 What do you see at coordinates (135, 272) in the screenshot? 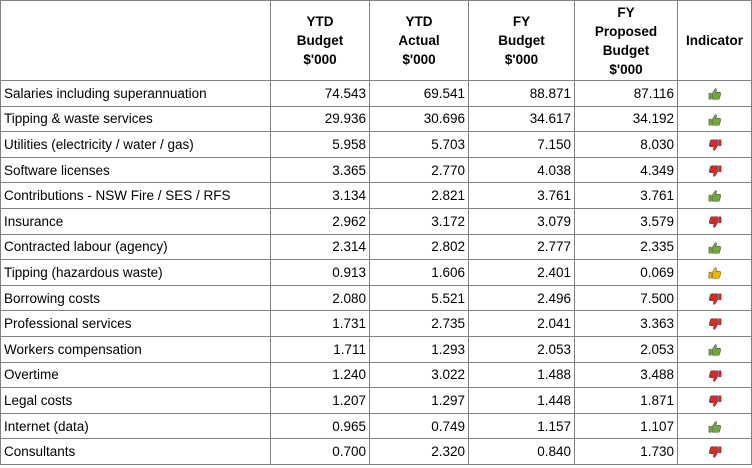
I see `row-name: Tipping (hazardous waste)` at bounding box center [135, 272].